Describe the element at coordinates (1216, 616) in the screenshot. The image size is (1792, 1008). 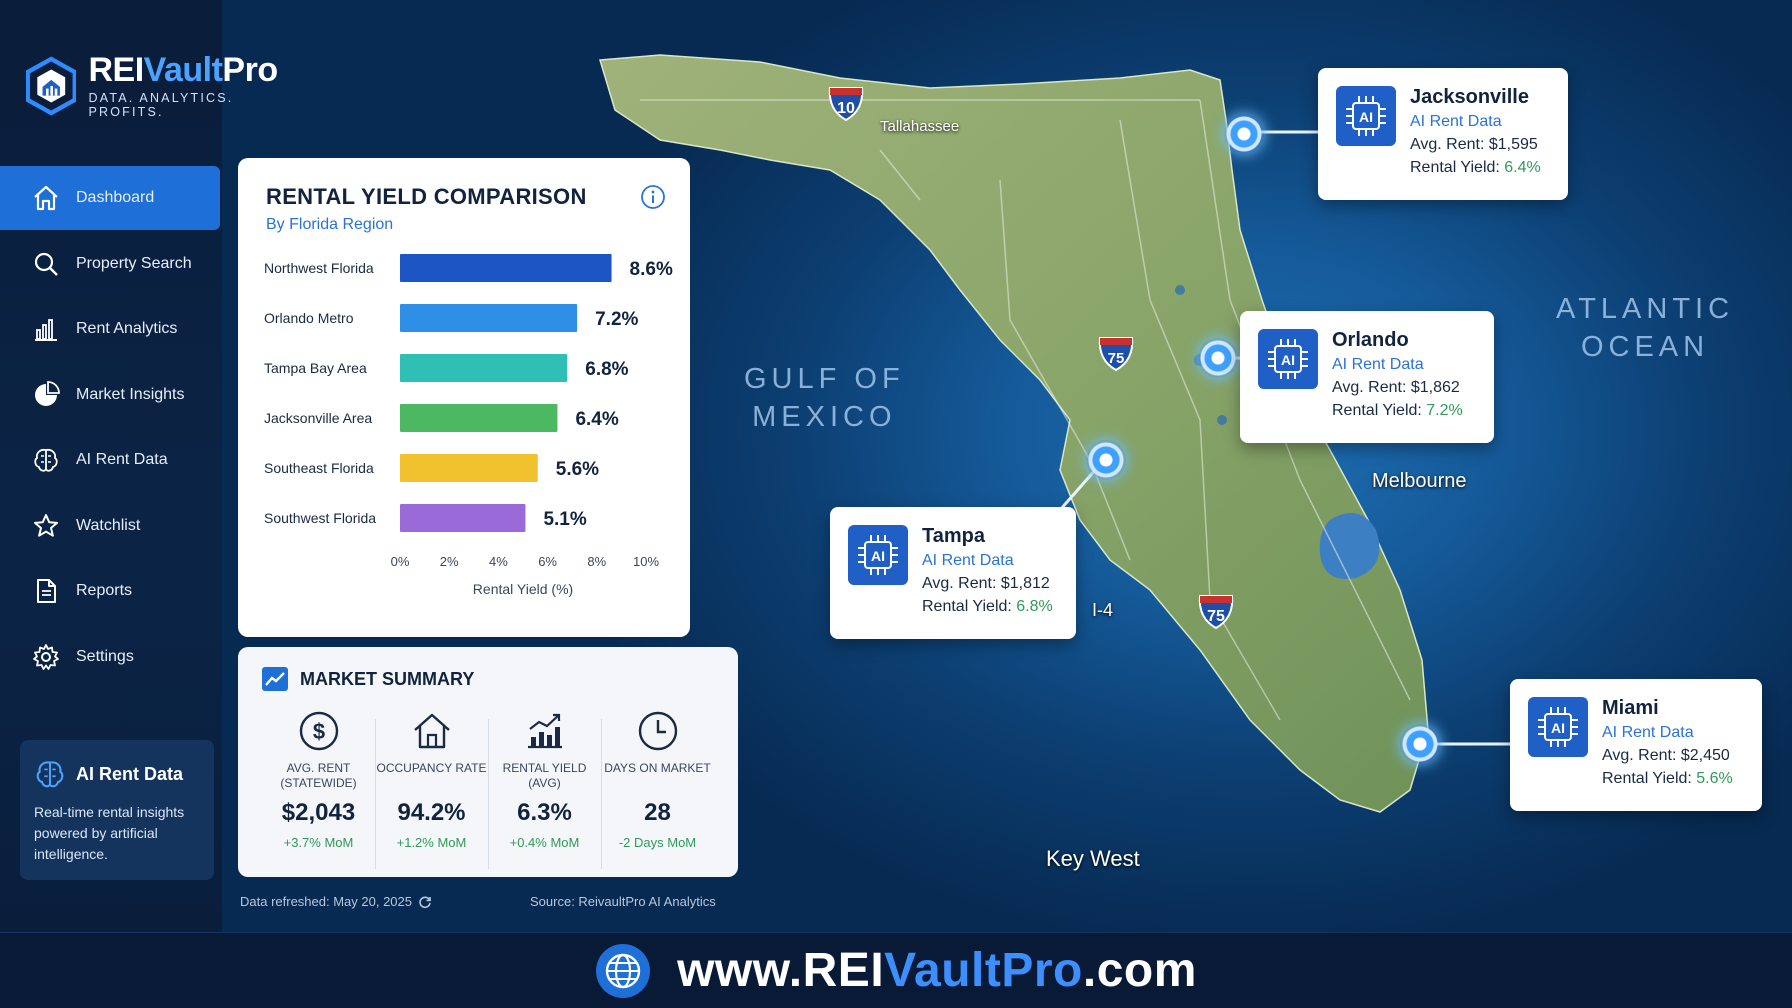
I see `svg-text: 75` at that location.